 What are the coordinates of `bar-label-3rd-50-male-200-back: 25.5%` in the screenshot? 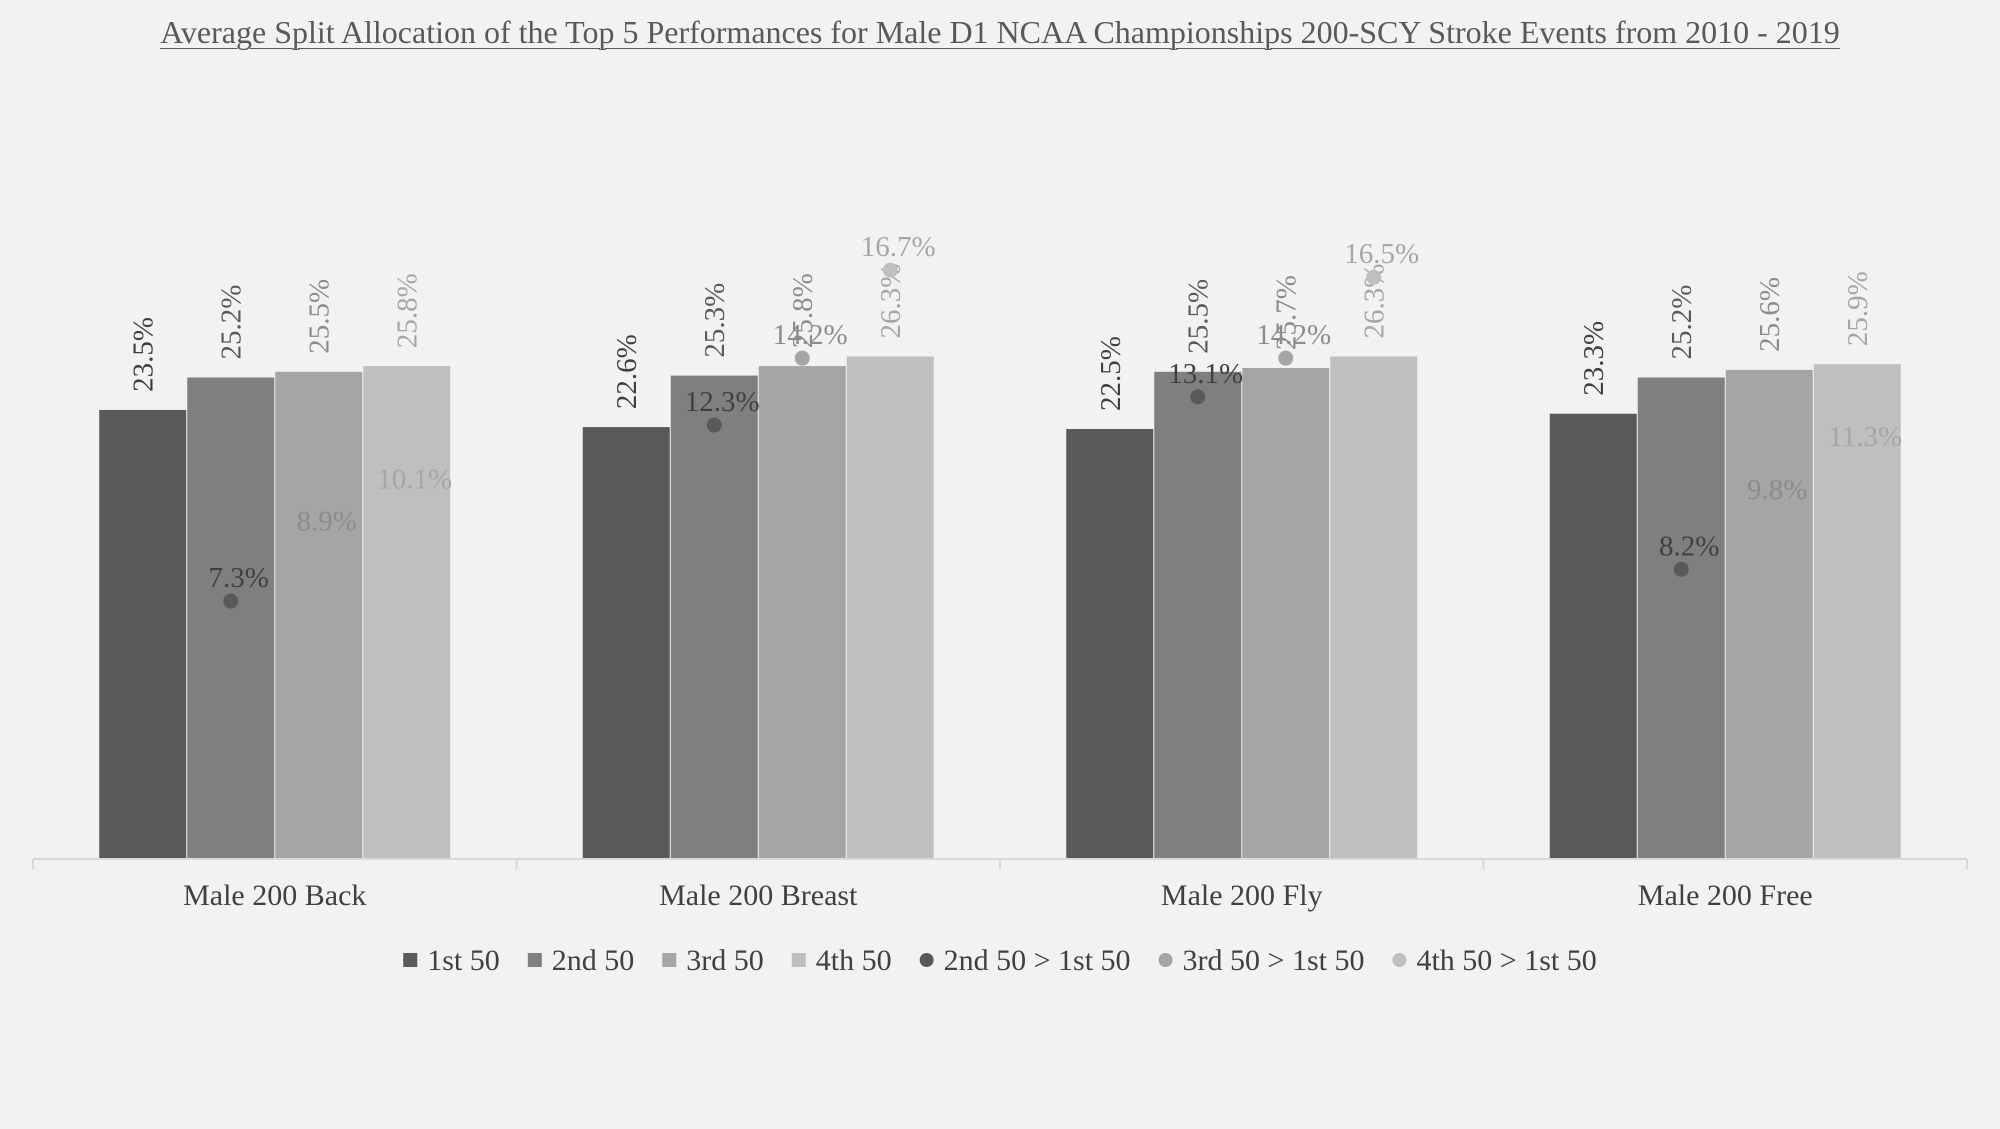 It's located at (320, 316).